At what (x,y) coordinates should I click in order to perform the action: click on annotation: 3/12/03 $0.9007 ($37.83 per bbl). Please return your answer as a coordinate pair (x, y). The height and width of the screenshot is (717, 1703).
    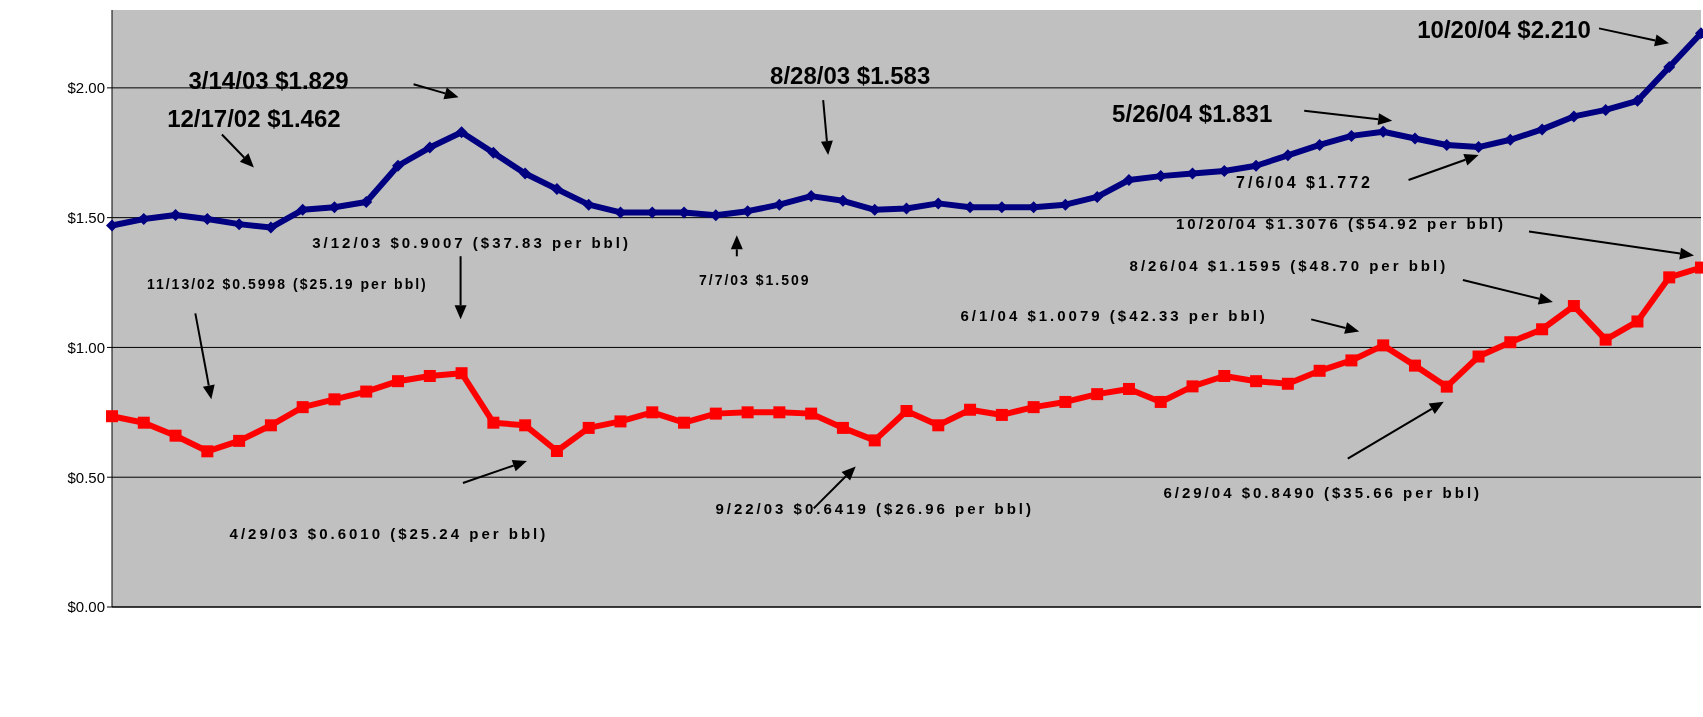
    Looking at the image, I should click on (471, 243).